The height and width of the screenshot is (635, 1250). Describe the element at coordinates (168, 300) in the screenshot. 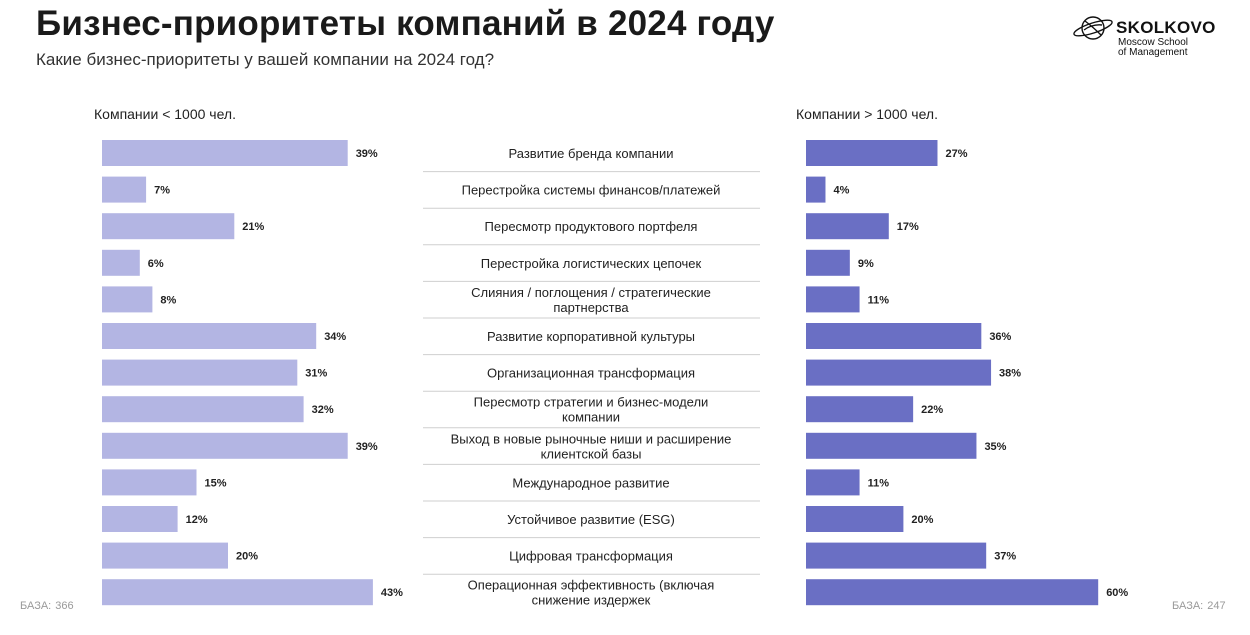

I see `left-bar-value: 8%` at that location.